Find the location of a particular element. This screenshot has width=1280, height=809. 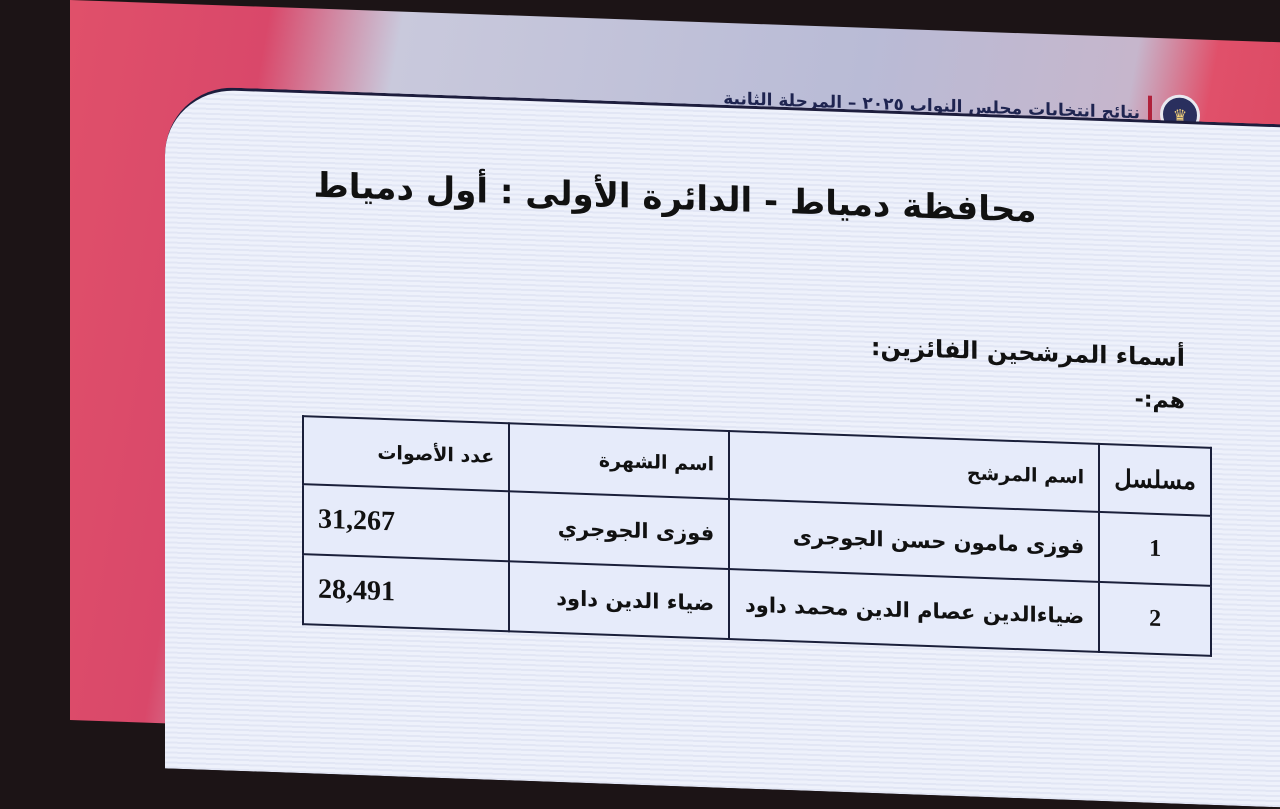

header-serial: مسلسل is located at coordinates (1155, 479).